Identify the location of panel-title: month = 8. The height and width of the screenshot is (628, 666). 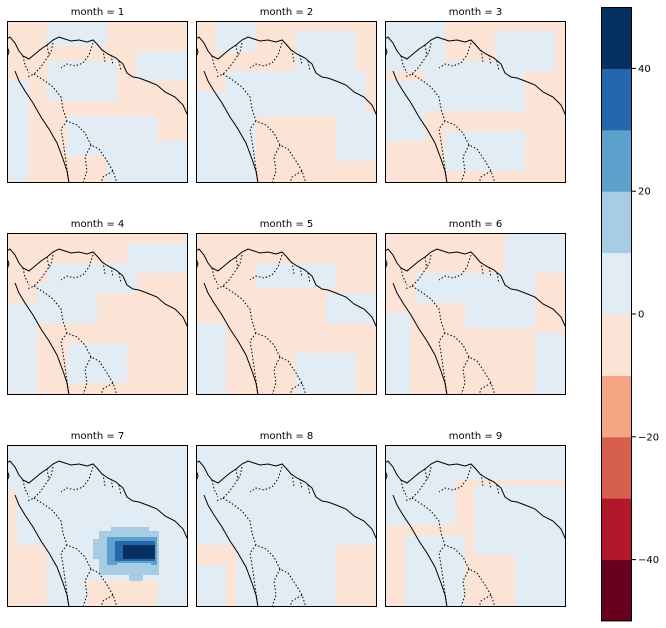
(287, 436).